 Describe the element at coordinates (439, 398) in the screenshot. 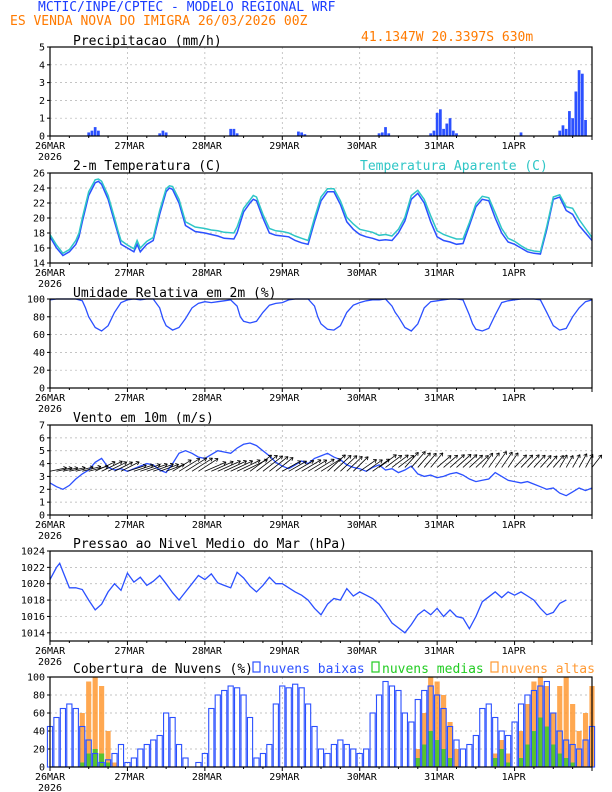

I see `humidity-x-day-label: 31MAR` at that location.